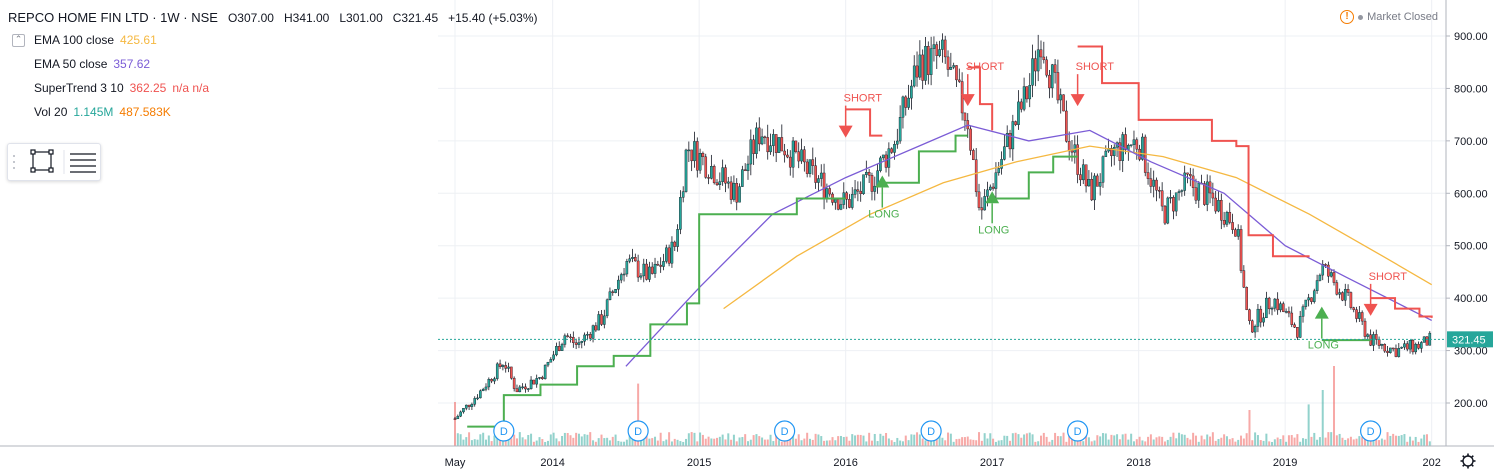 This screenshot has width=1494, height=474. Describe the element at coordinates (102, 112) in the screenshot. I see `legend-volume: Vol 20 1.145M 487.583K` at that location.